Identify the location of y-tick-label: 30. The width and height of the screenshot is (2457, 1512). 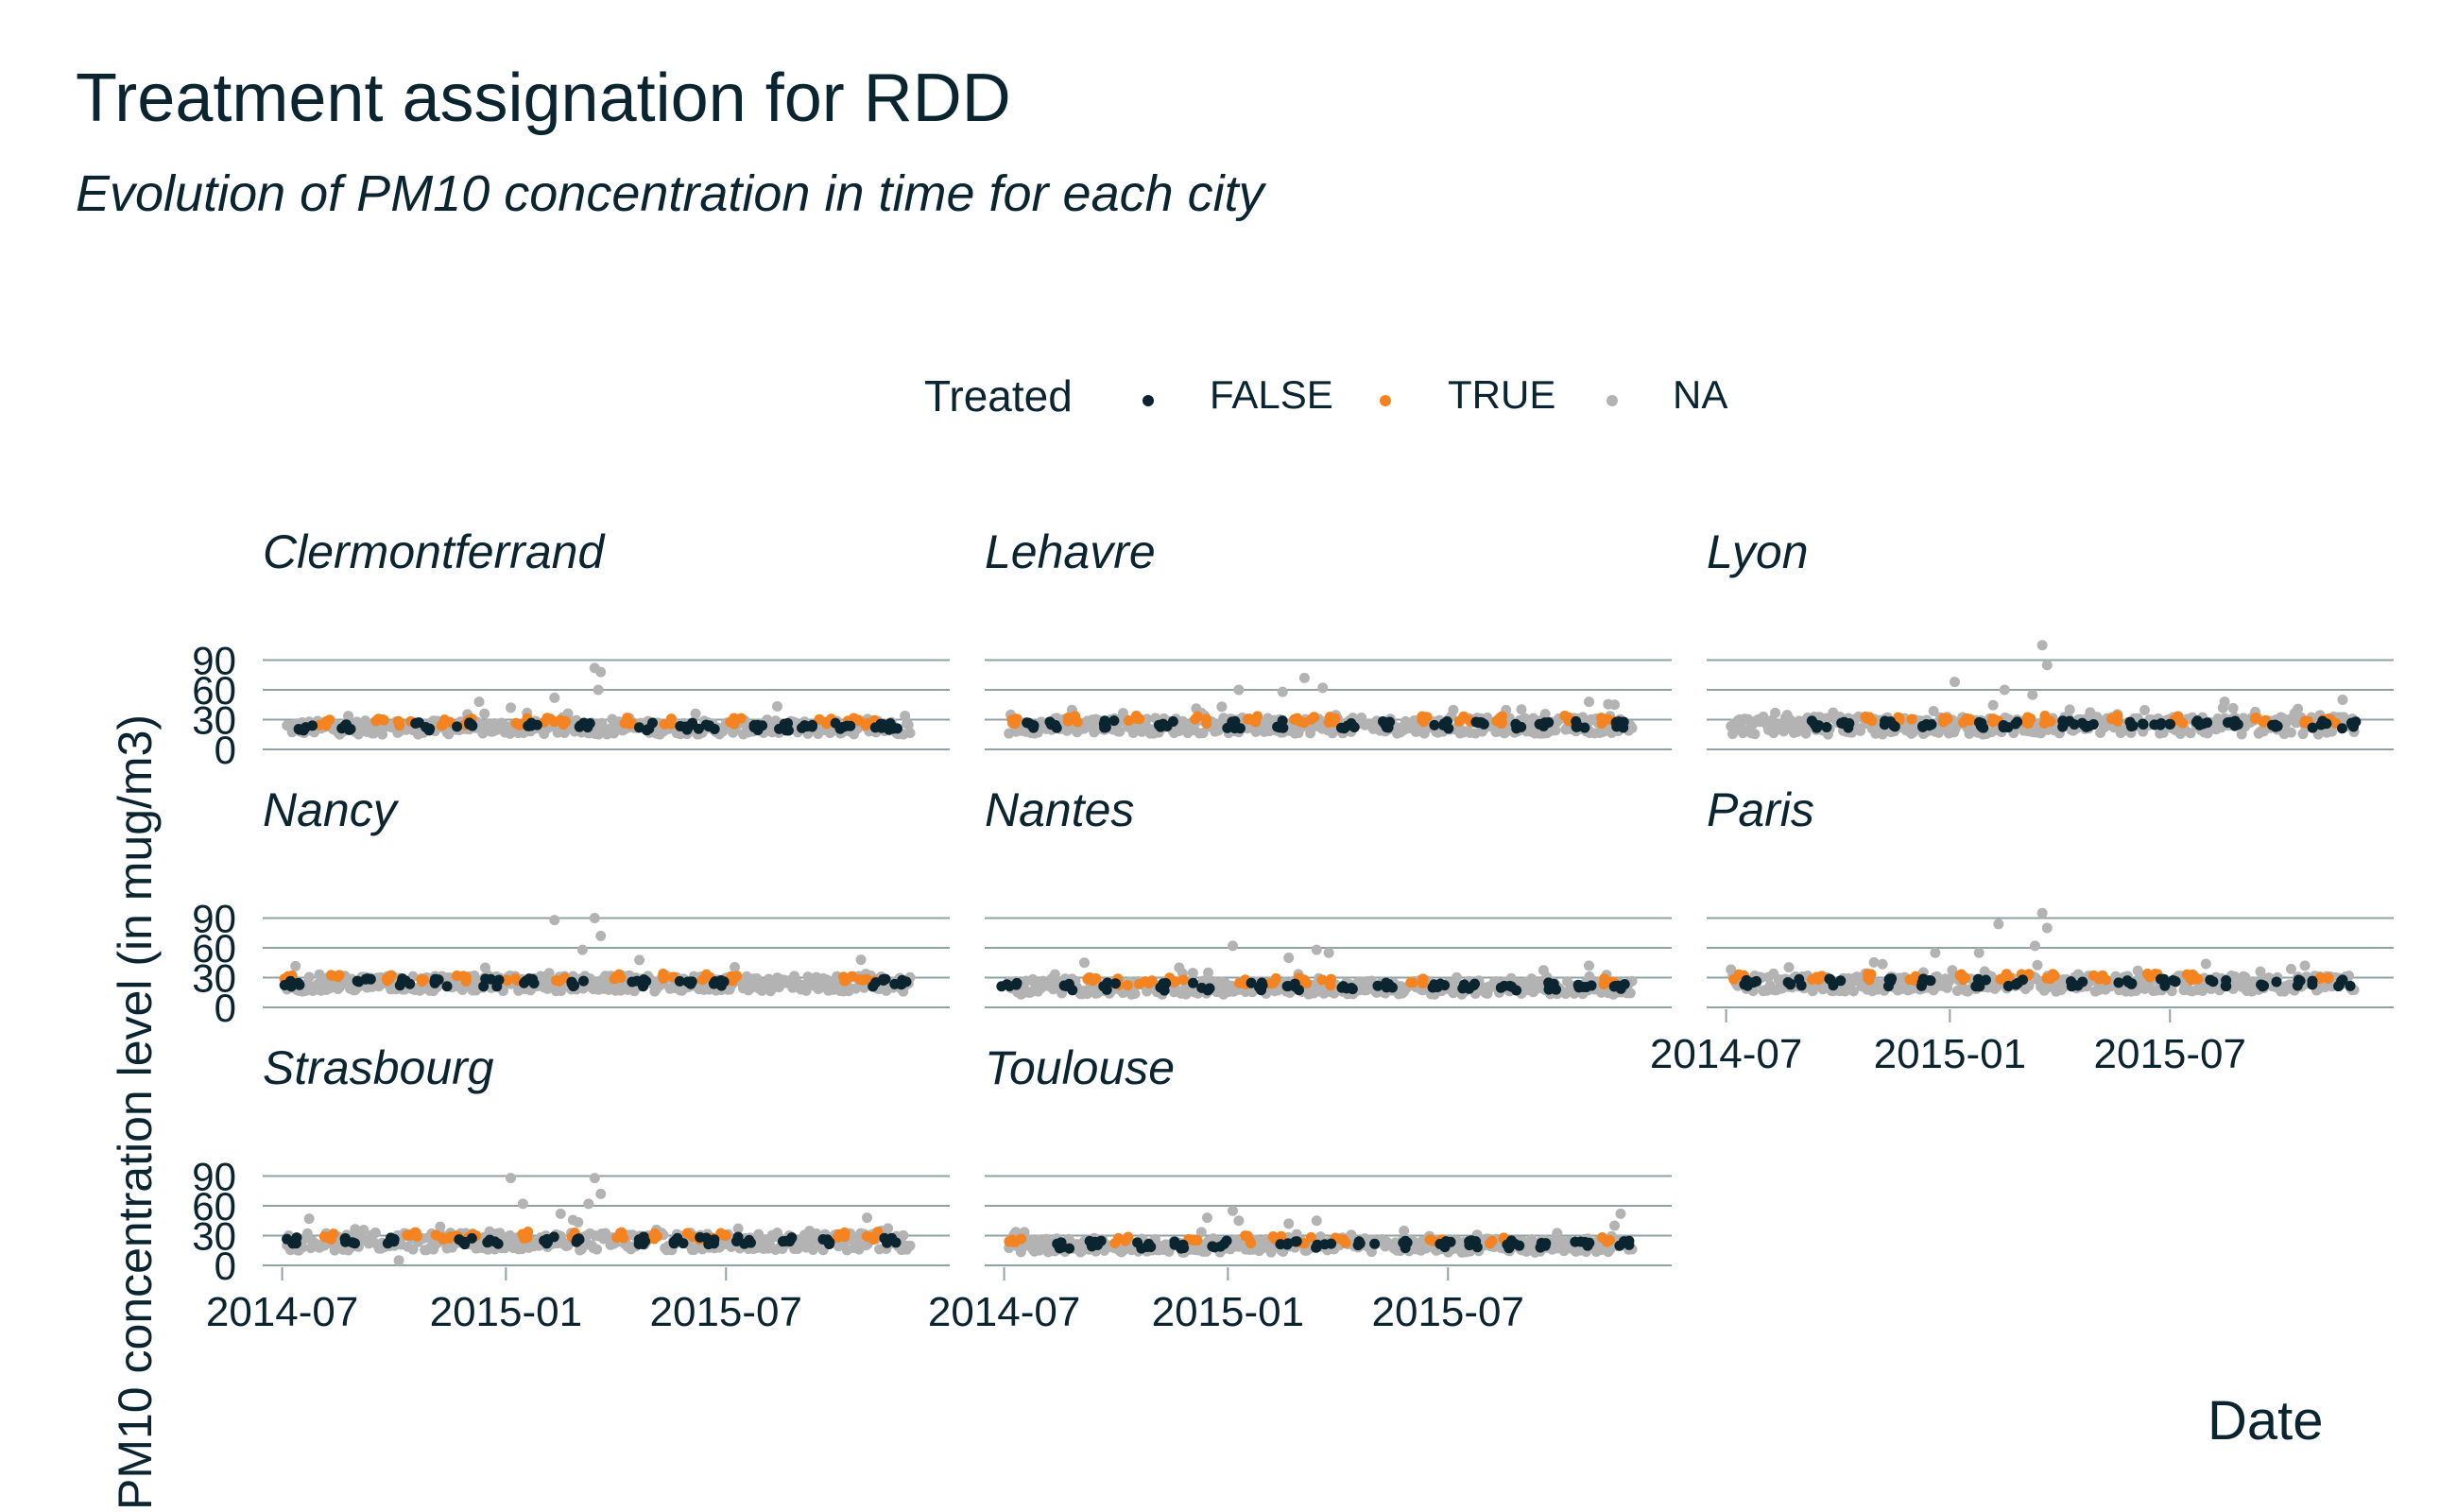
(214, 720).